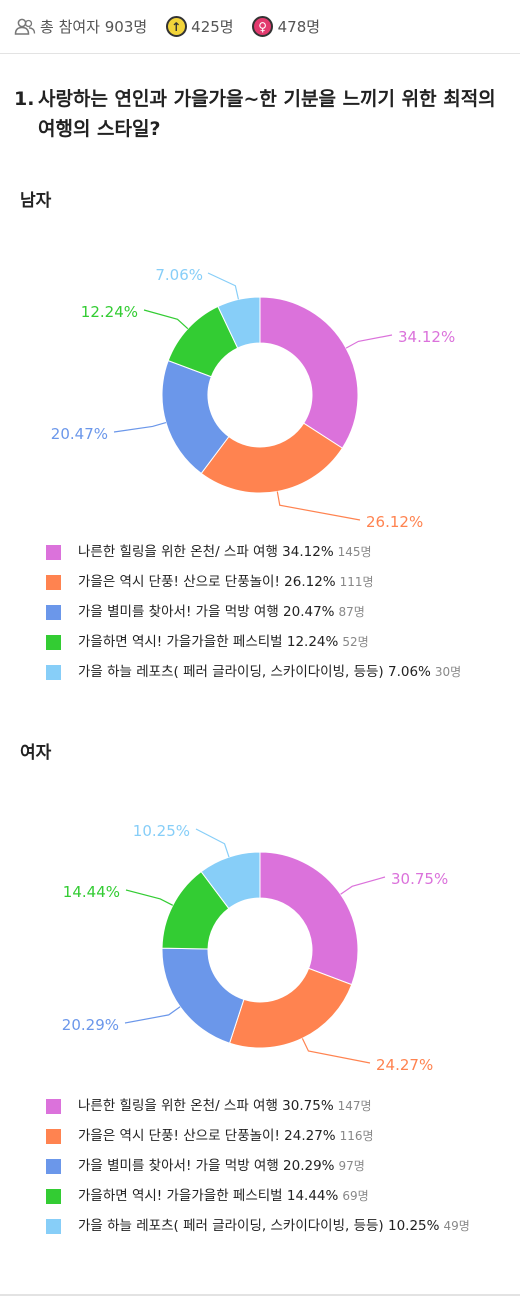 The image size is (520, 1298). I want to click on total-participants: 총 참여자 903명, so click(80, 27).